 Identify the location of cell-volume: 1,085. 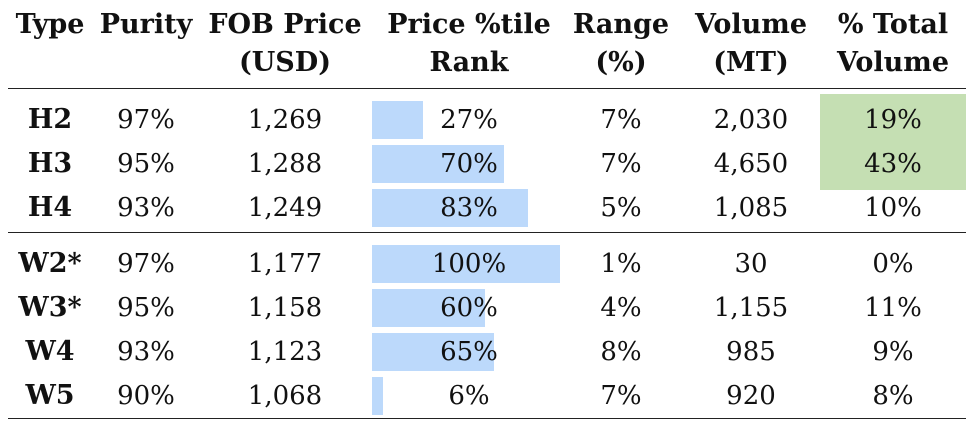
(751, 208).